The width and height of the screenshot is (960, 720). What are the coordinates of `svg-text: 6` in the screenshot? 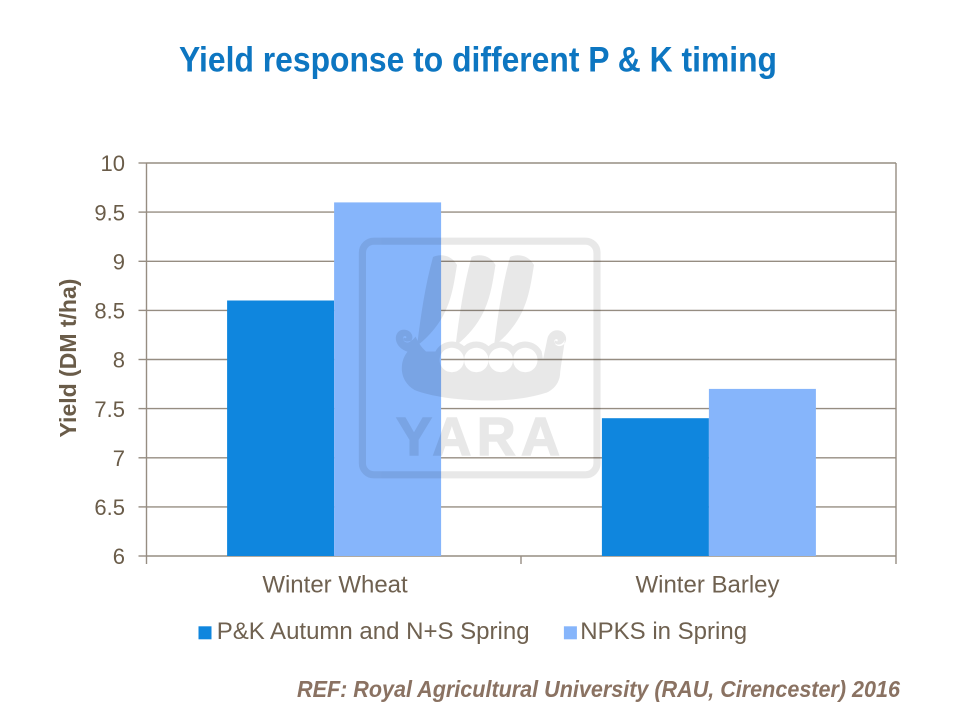 It's located at (119, 556).